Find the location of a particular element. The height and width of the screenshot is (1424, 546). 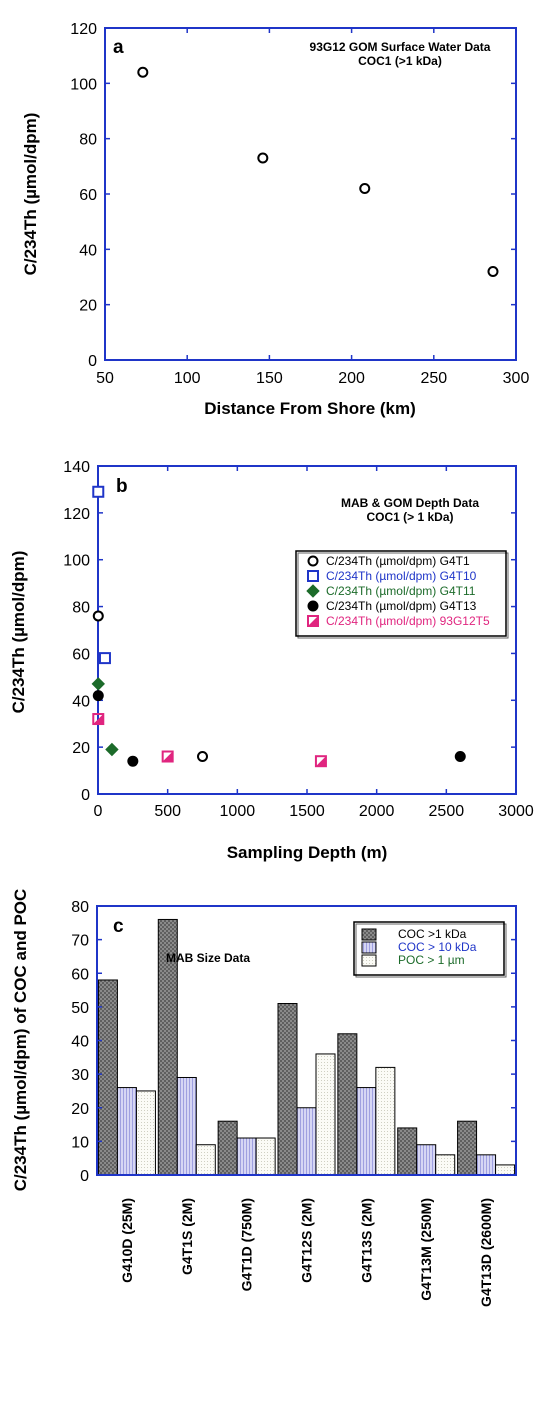

panel-b-subtitle: COC1 (> 1 kDa) is located at coordinates (409, 517).